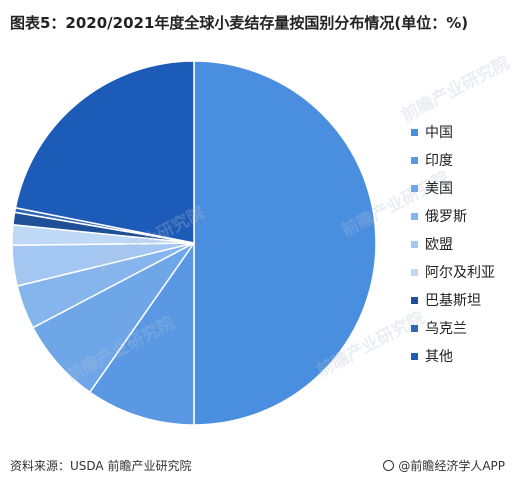  I want to click on chart-legend: 中国 印度 美国 俄罗斯 欧盟 阿尔及利亚 巴基斯坦 乌克兰 其他, so click(453, 244).